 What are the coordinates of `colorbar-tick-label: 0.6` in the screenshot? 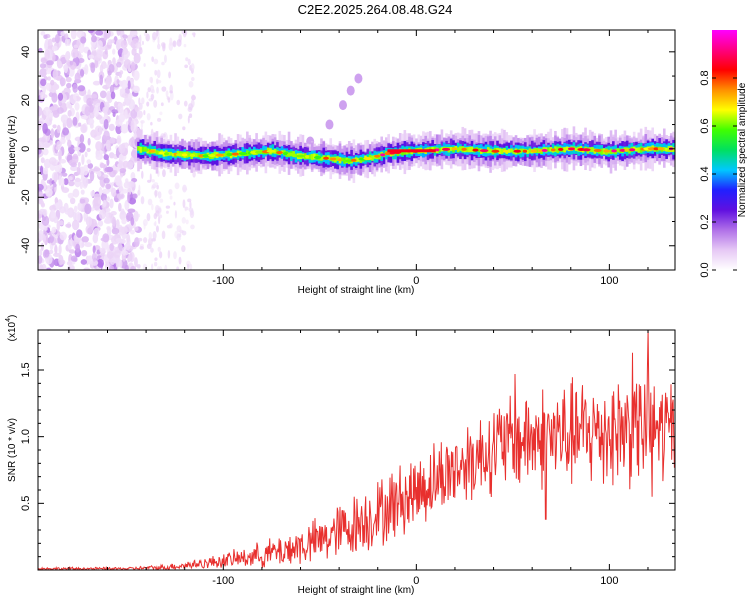 It's located at (705, 125).